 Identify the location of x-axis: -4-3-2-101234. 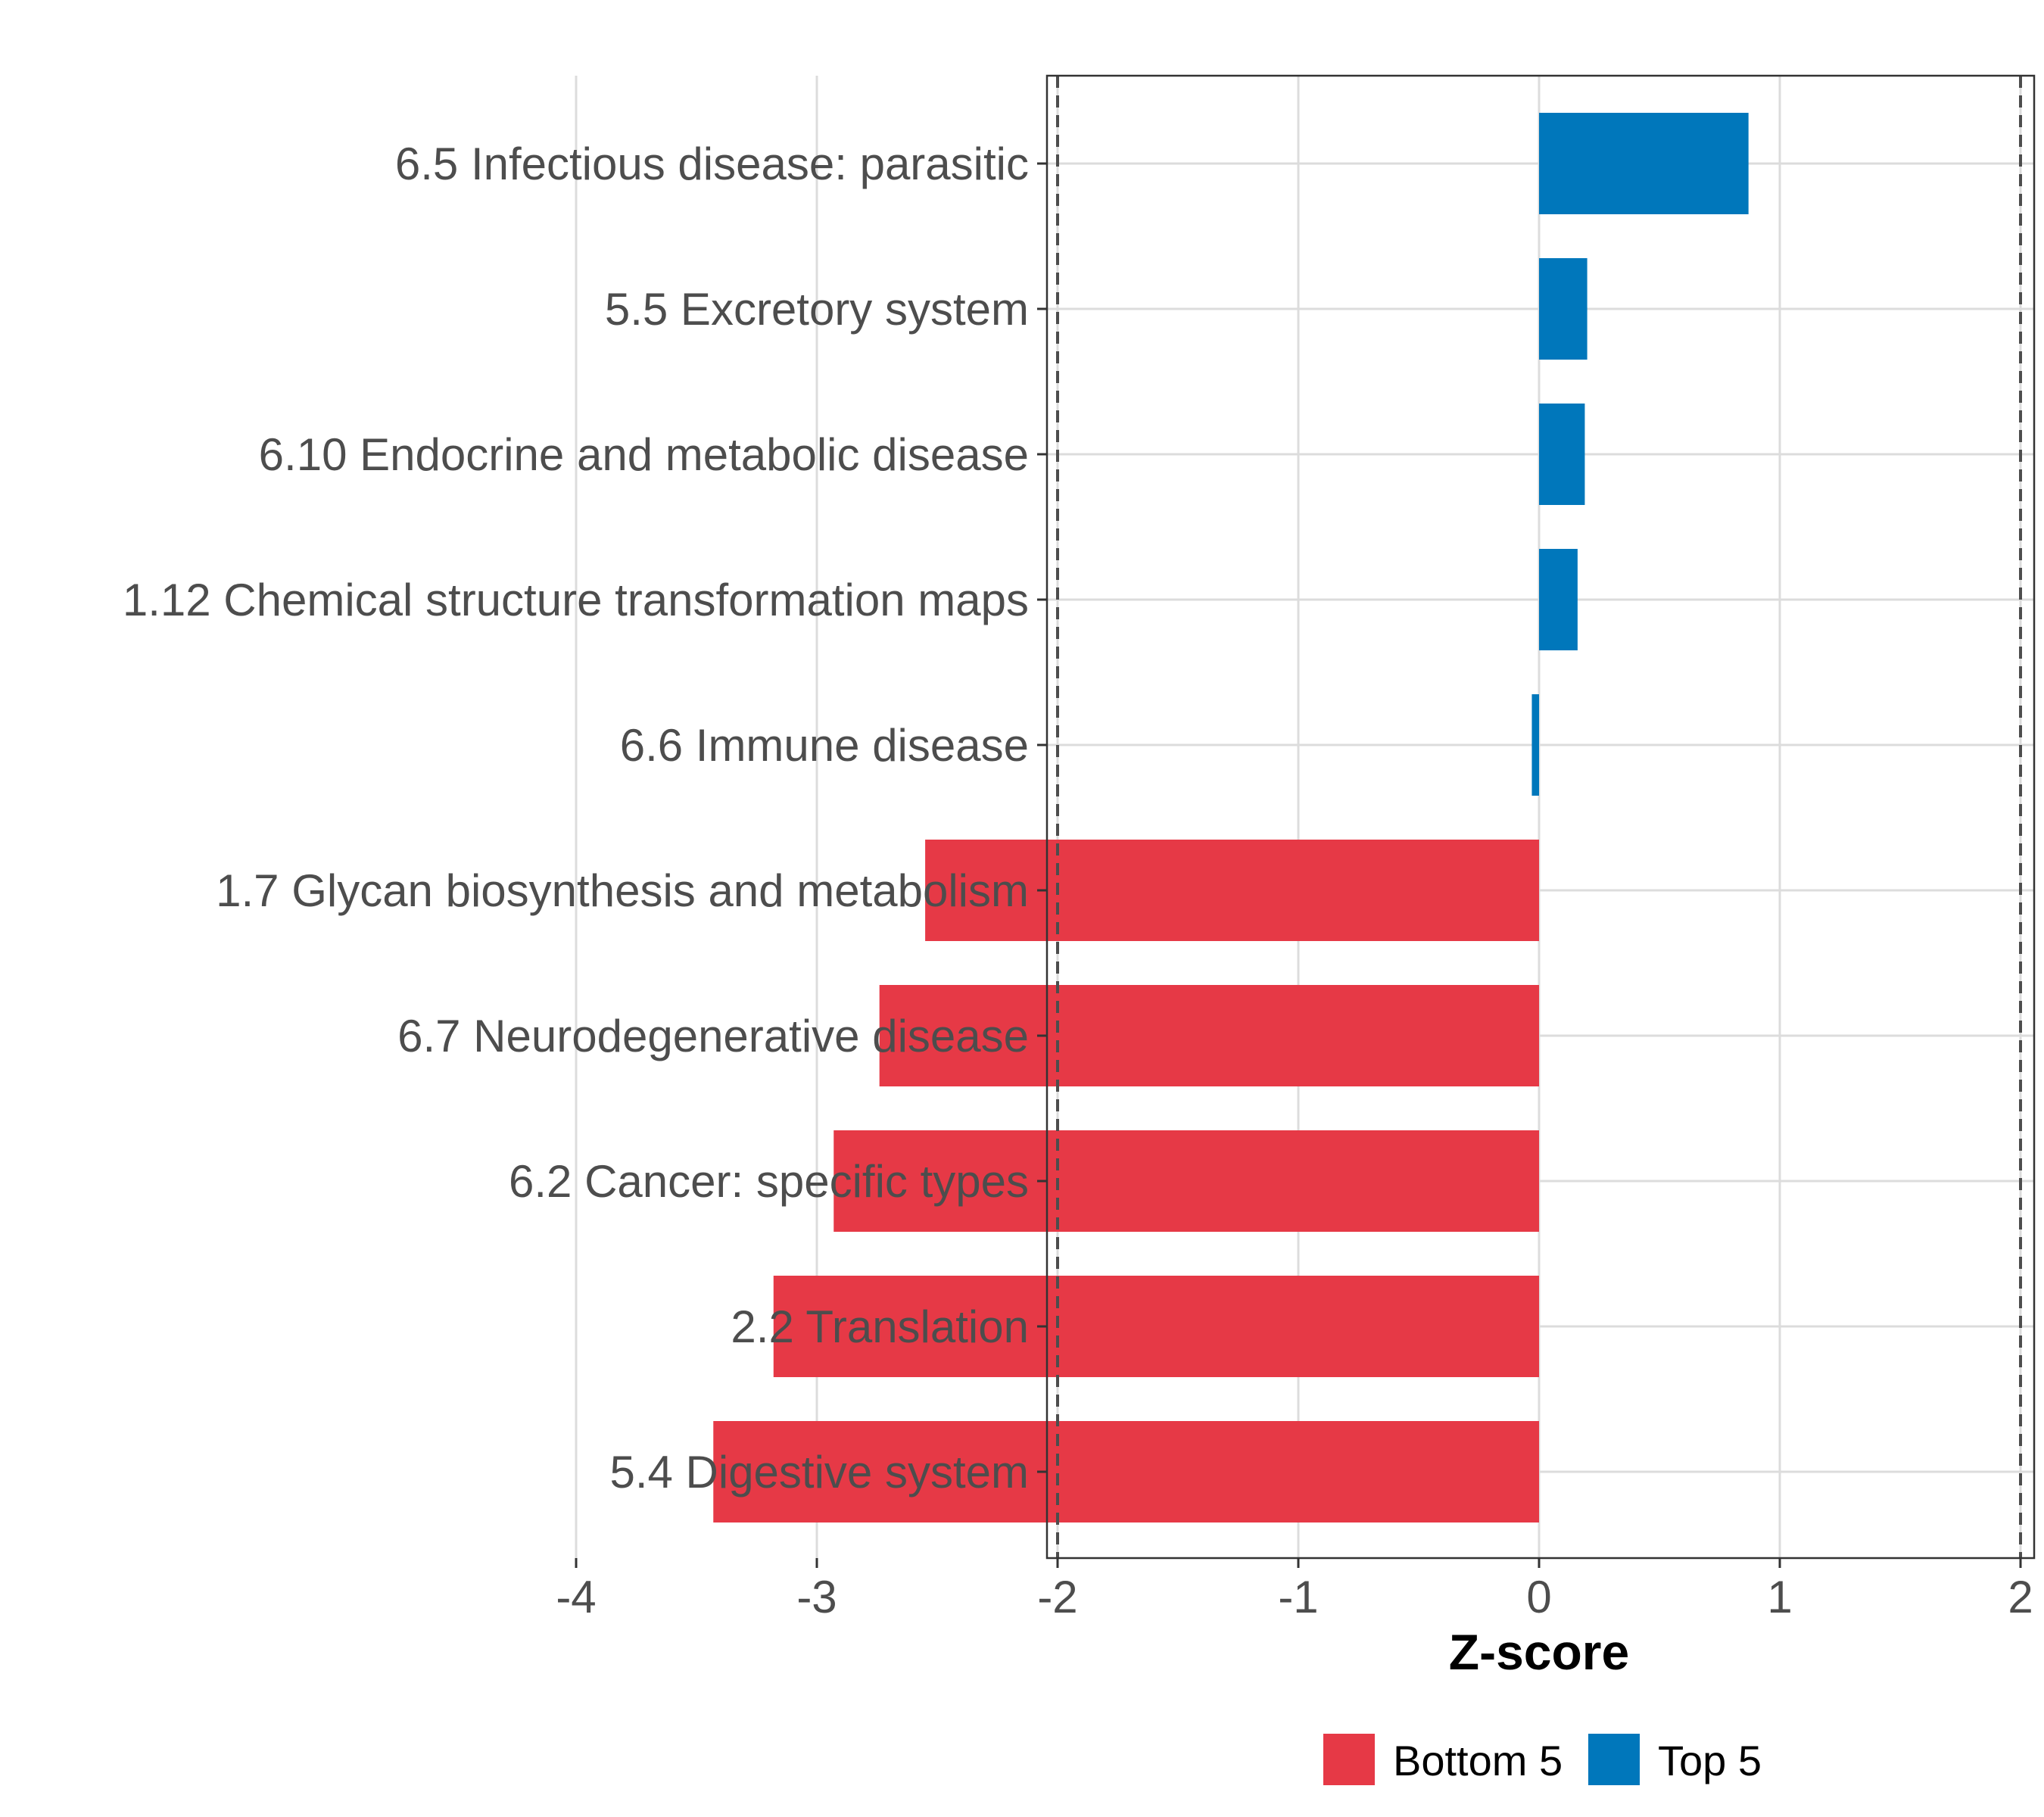
(1294, 1590).